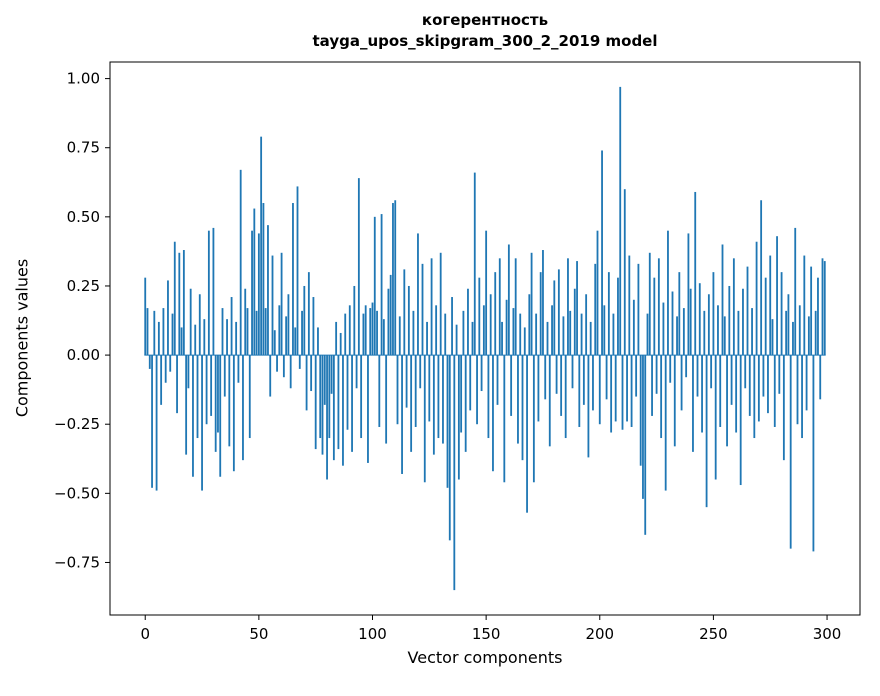 The width and height of the screenshot is (880, 696). Describe the element at coordinates (77, 424) in the screenshot. I see `y-tick-label: −0.25` at that location.